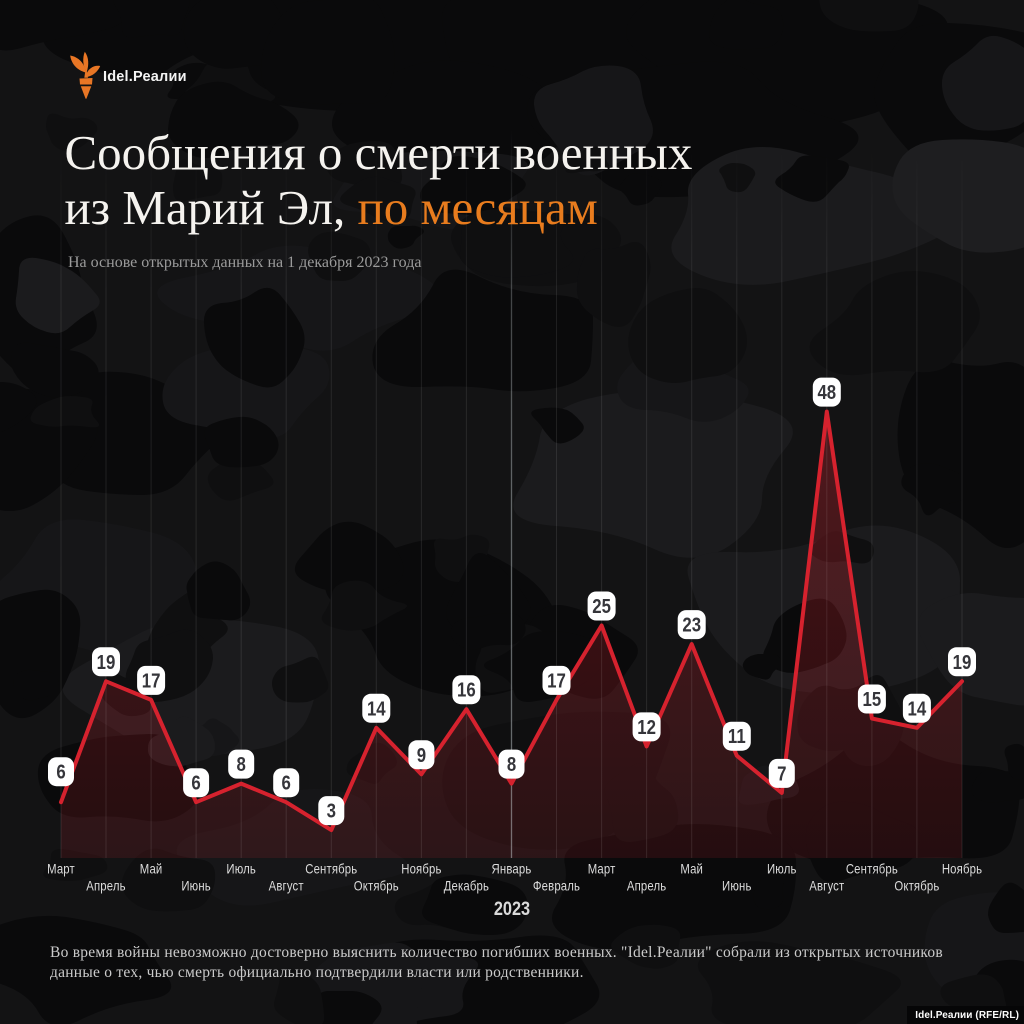  What do you see at coordinates (466, 885) in the screenshot?
I see `svg-text: Декабрь` at bounding box center [466, 885].